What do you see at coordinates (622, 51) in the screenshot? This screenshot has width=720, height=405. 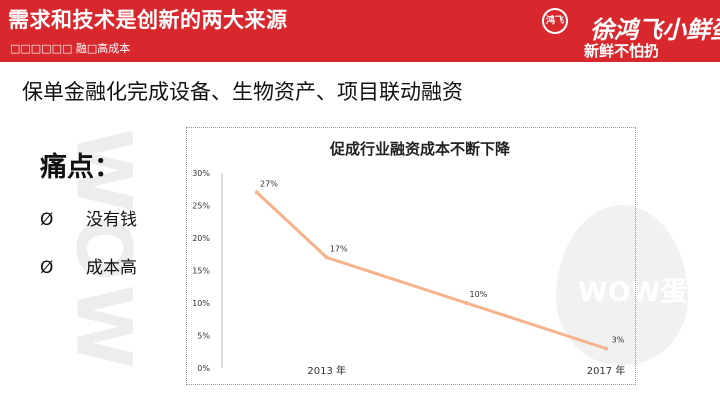 I see `logo-slogan: 新鲜不怕扔` at bounding box center [622, 51].